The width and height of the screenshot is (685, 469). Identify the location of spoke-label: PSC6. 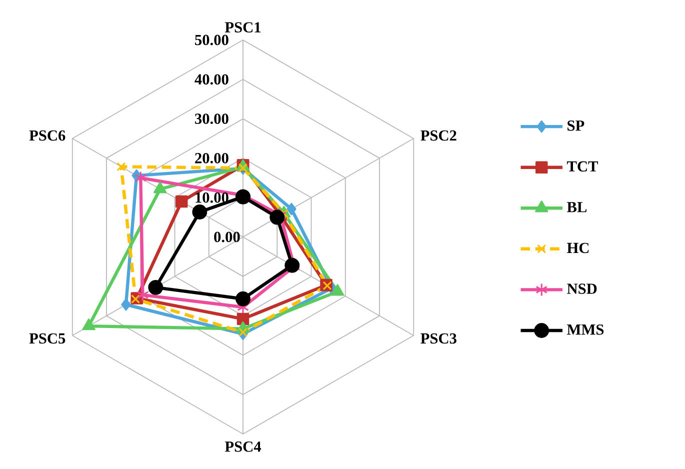
(47, 135).